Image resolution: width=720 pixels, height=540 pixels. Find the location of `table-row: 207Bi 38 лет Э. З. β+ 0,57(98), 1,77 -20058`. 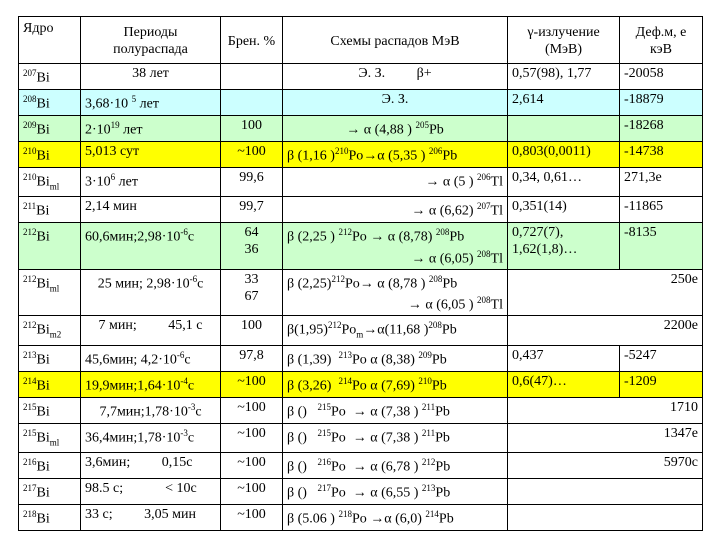

table-row: 207Bi 38 лет Э. З. β+ 0,57(98), 1,77 -20058 is located at coordinates (360, 76).